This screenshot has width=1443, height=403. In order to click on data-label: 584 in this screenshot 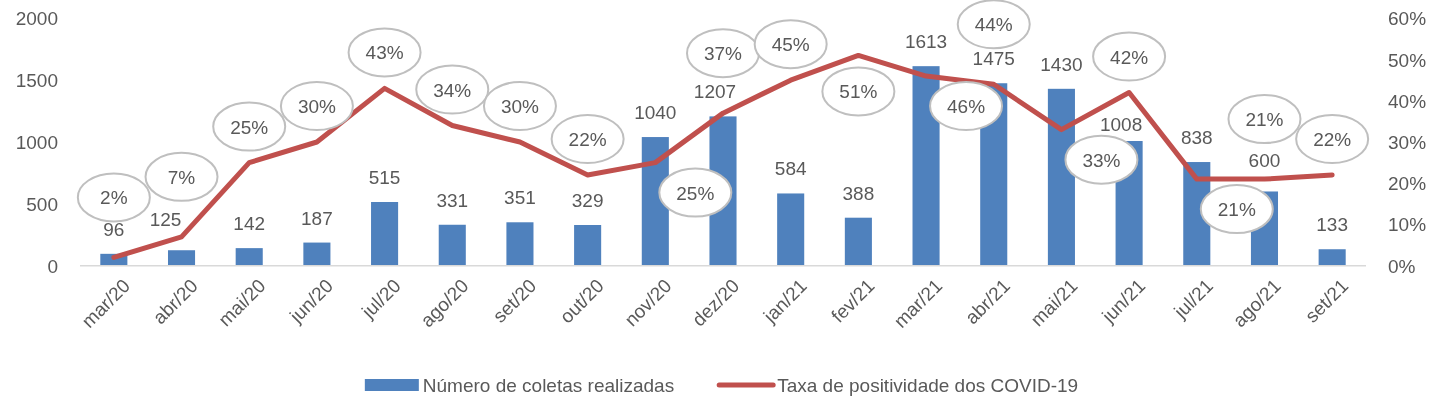, I will do `click(790, 169)`.